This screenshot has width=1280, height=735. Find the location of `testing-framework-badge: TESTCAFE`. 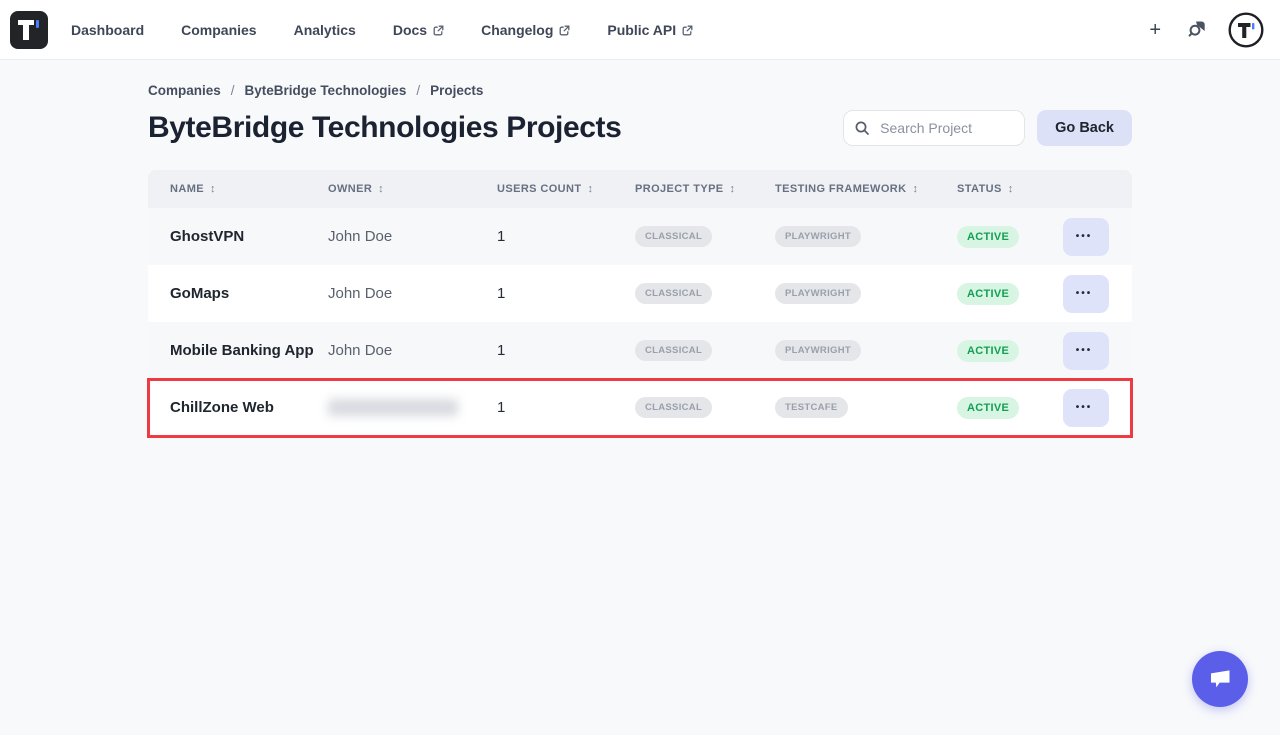

testing-framework-badge: TESTCAFE is located at coordinates (811, 407).